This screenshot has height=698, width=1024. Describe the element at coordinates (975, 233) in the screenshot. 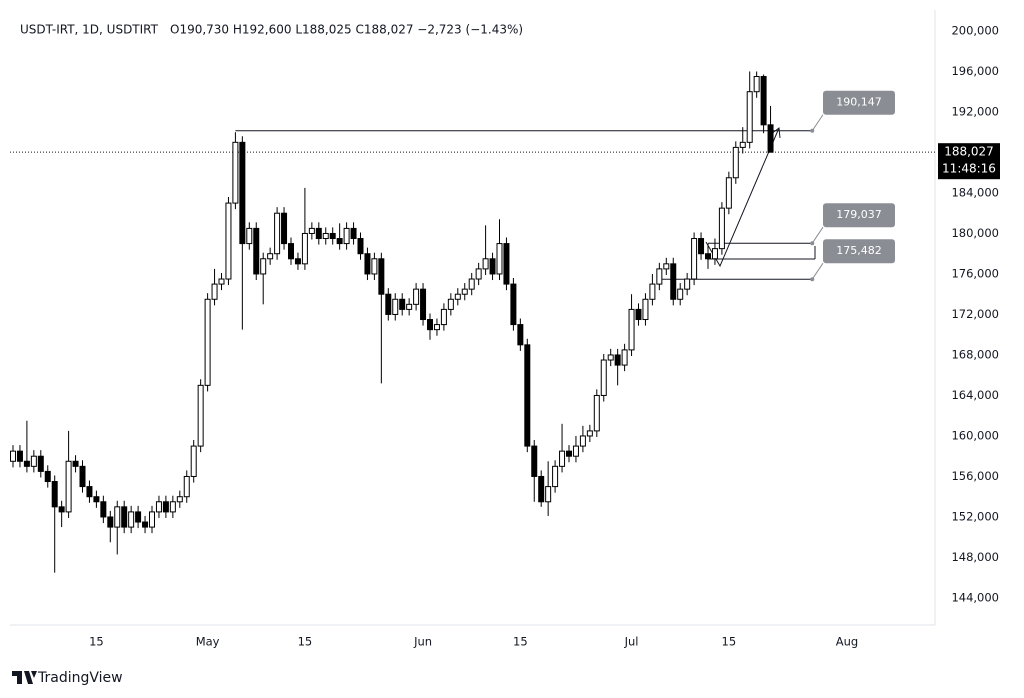

I see `y-tick-label: 180,000` at that location.